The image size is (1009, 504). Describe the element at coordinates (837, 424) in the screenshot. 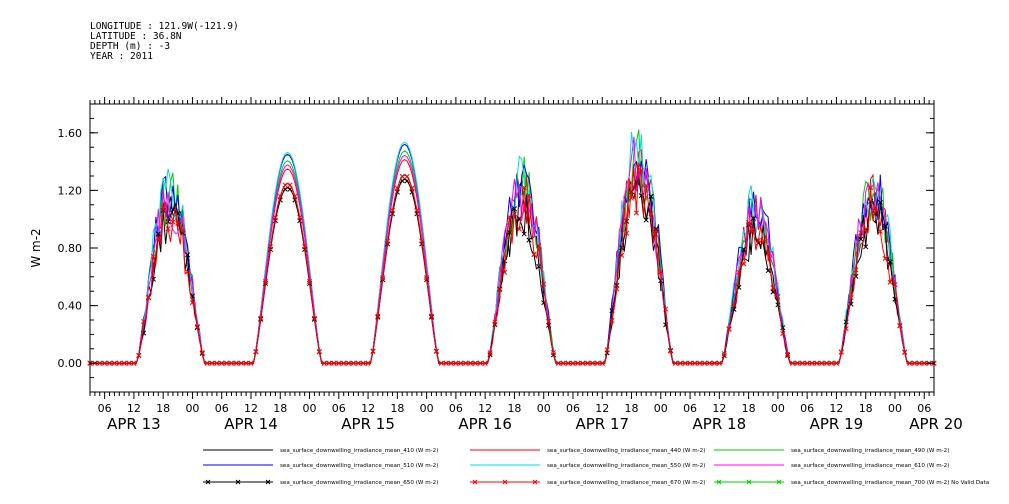

I see `day-label: APR 19` at that location.